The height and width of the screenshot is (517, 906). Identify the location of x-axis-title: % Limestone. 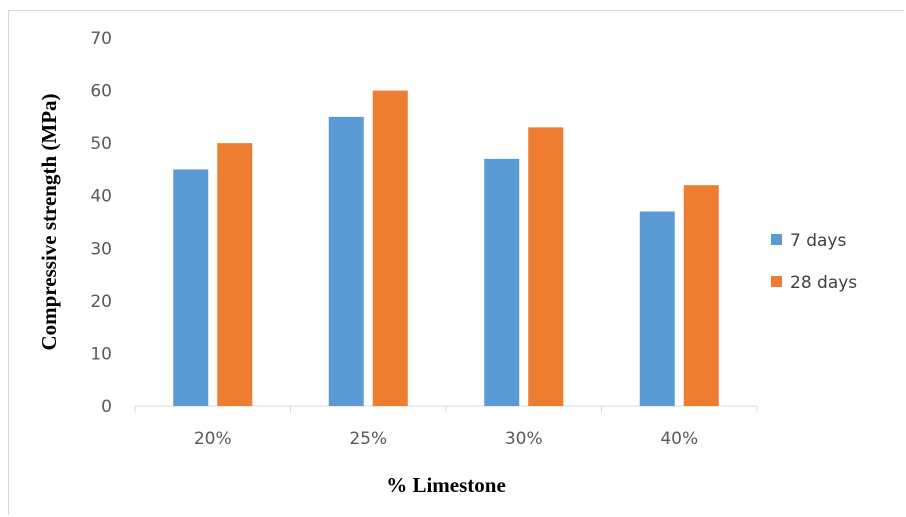
(446, 485).